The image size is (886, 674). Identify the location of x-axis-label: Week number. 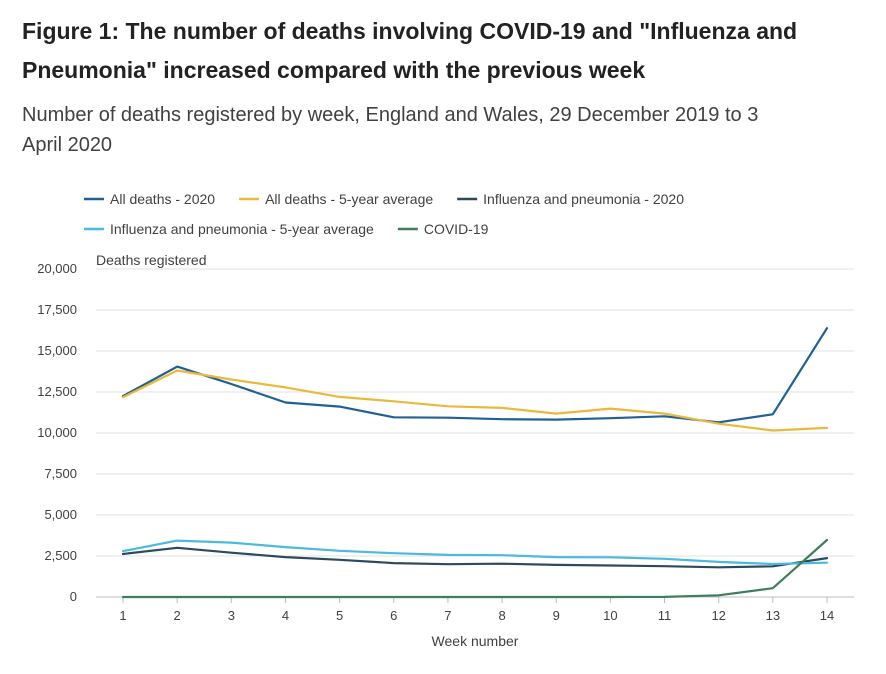
(475, 641).